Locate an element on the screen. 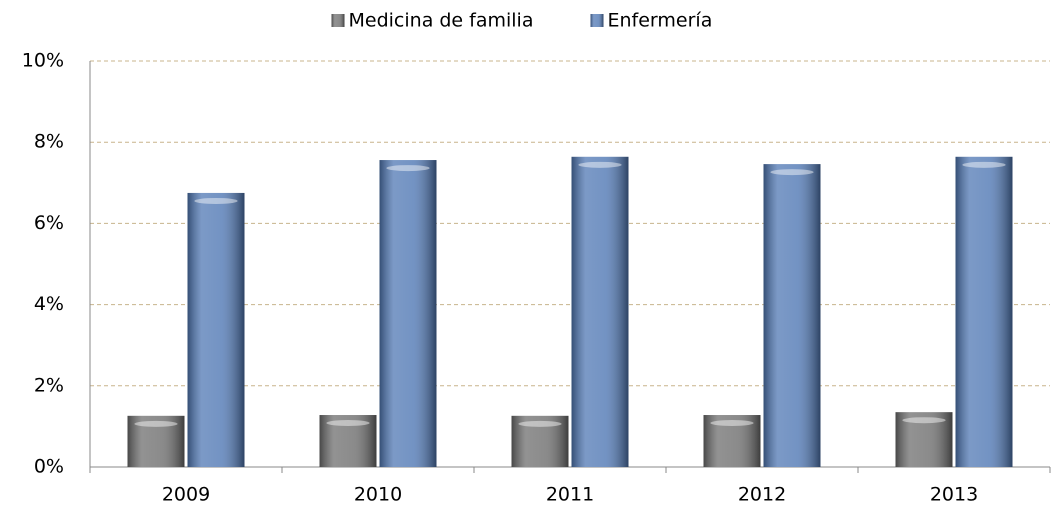 The image size is (1055, 514). x-tick-label: 2013 is located at coordinates (954, 495).